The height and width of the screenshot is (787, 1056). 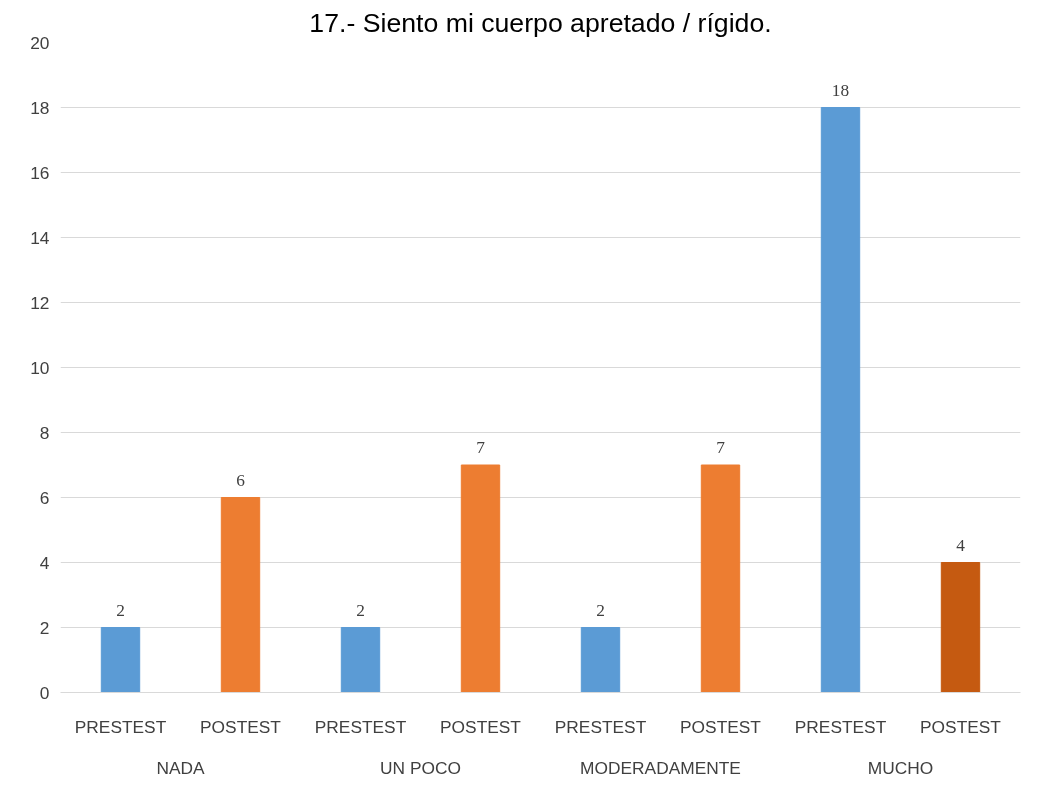 What do you see at coordinates (44, 562) in the screenshot?
I see `y-tick-label: 4` at bounding box center [44, 562].